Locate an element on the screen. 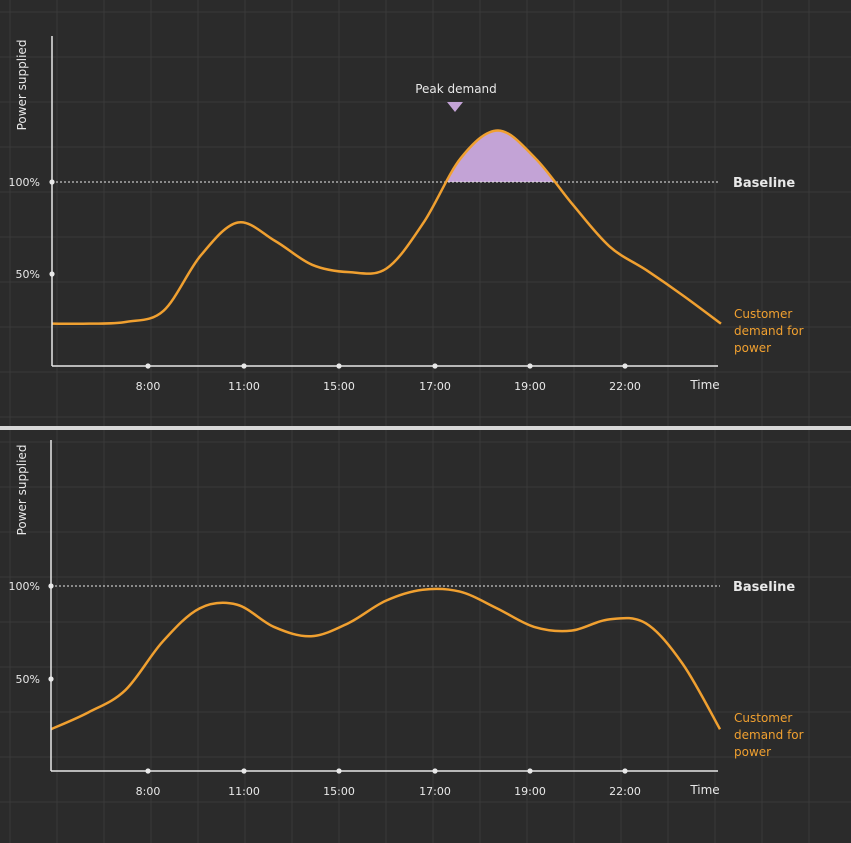 The image size is (851, 843). panel-divider is located at coordinates (425, 428).